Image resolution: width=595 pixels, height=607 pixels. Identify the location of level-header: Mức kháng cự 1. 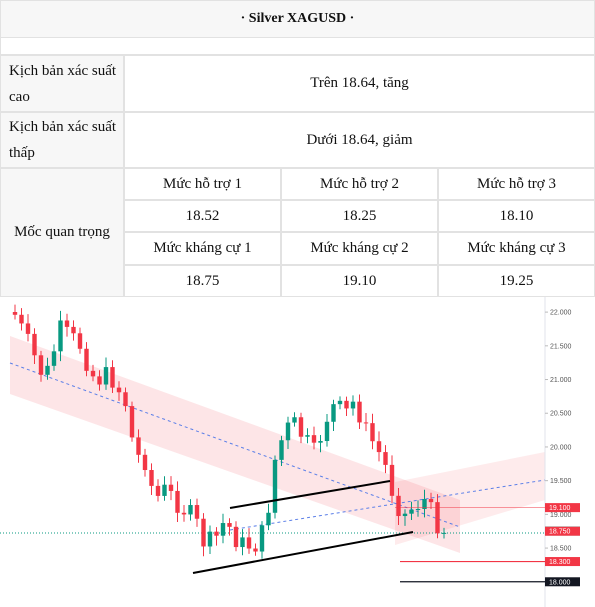
(202, 248).